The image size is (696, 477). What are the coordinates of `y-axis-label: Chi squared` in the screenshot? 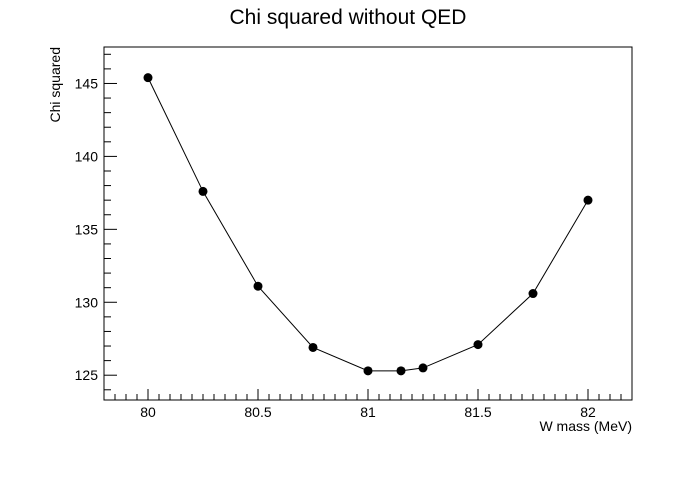 It's located at (55, 85).